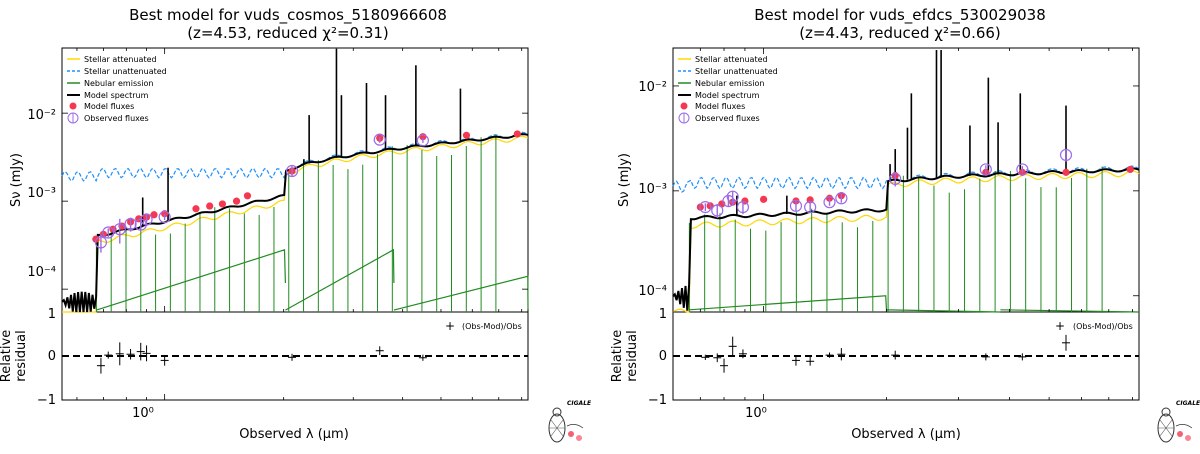 This screenshot has height=454, width=1200. Describe the element at coordinates (900, 15) in the screenshot. I see `chart-title: Best model for vuds_efdcs_530029038` at that location.